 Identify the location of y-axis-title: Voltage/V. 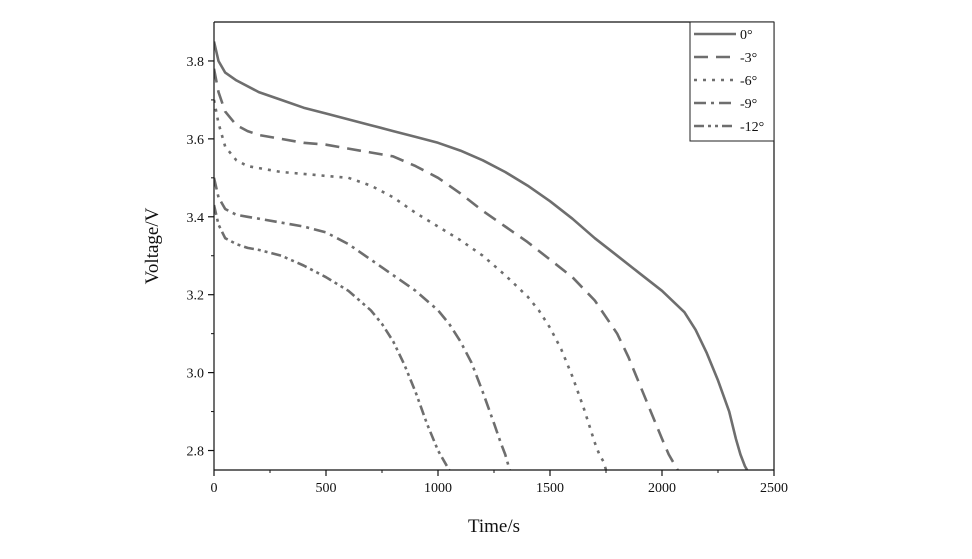
(152, 245).